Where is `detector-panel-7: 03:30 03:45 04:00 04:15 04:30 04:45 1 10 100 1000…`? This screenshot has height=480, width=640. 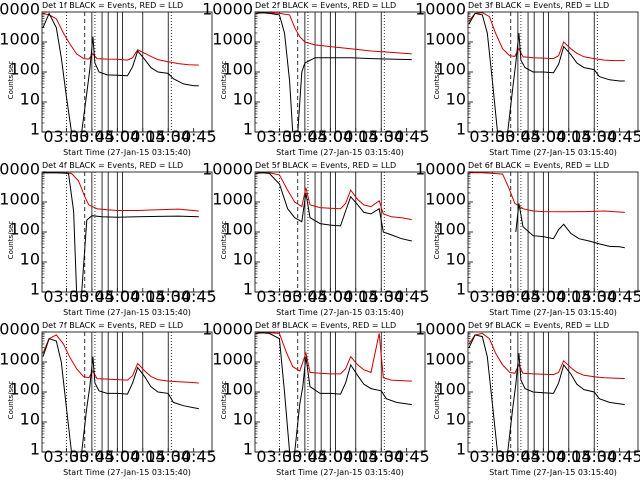
detector-panel-7: 03:30 03:45 04:00 04:15 04:30 04:45 1 10 100 1000… is located at coordinates (108, 400).